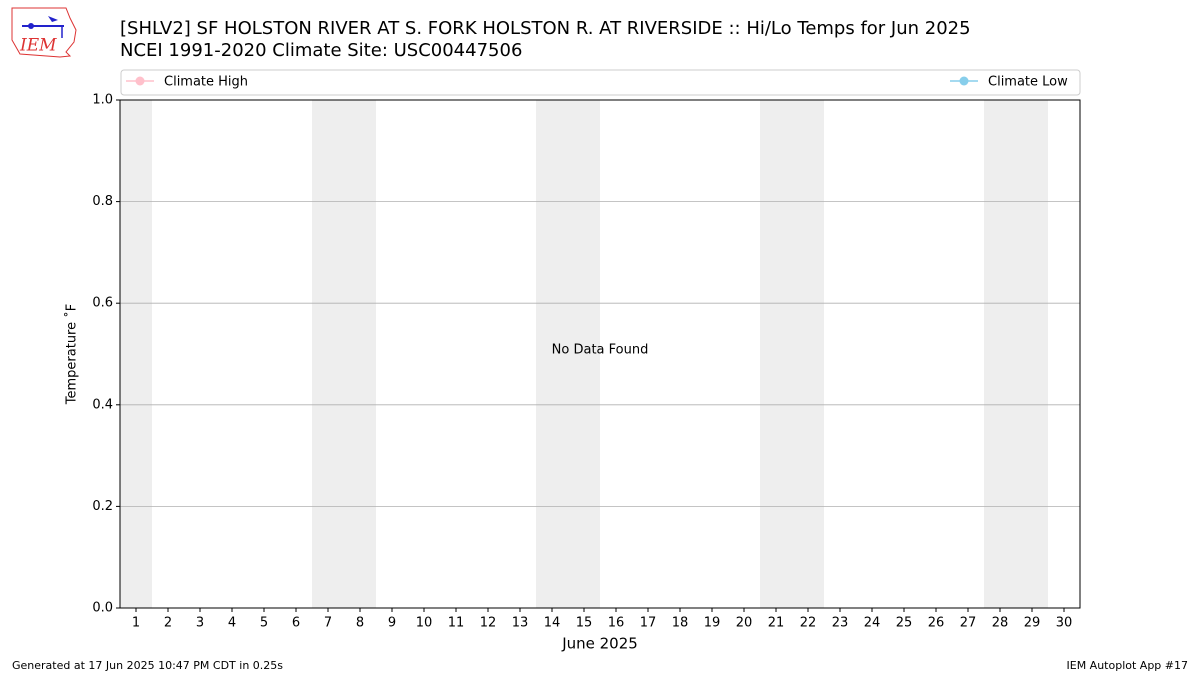 The image size is (1200, 679). Describe the element at coordinates (648, 623) in the screenshot. I see `x-tick-label: 17` at that location.